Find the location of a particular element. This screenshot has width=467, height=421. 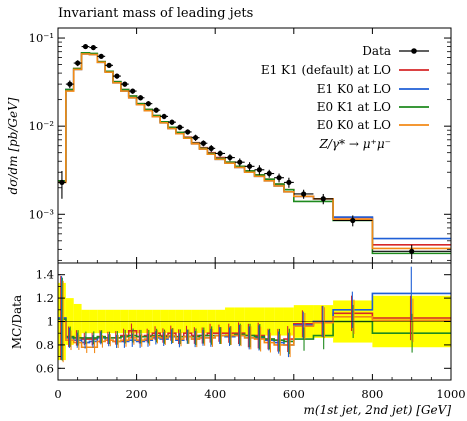

y-tick-label-ratio-3: 1.2 is located at coordinates (45, 298).